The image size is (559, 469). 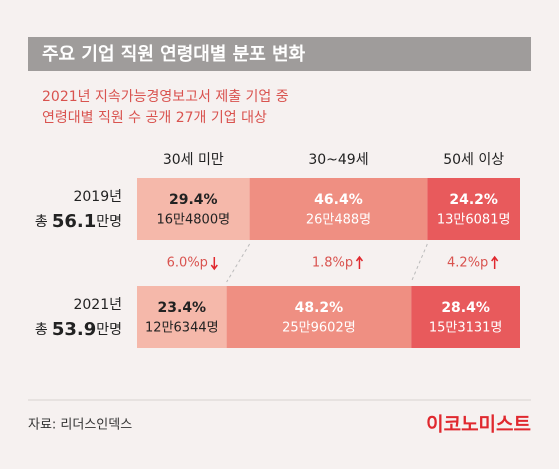 What do you see at coordinates (74, 221) in the screenshot?
I see `total-value: 56.1` at bounding box center [74, 221].